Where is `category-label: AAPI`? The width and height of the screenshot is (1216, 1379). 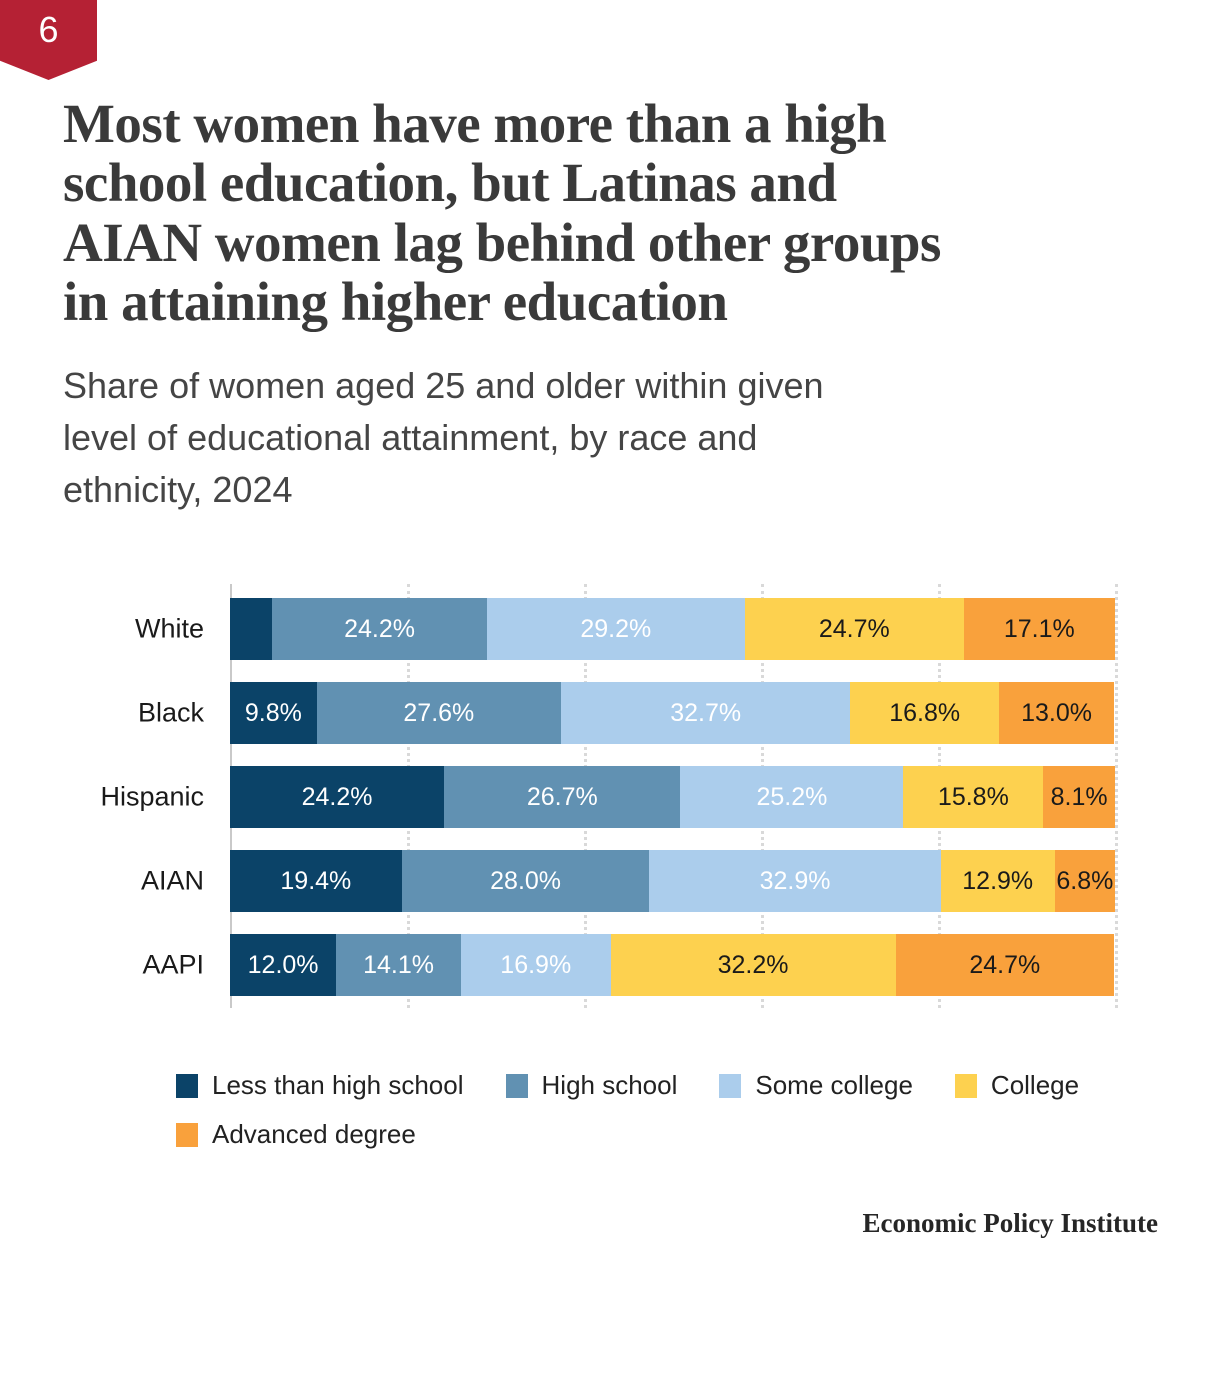 category-label: AAPI is located at coordinates (173, 964).